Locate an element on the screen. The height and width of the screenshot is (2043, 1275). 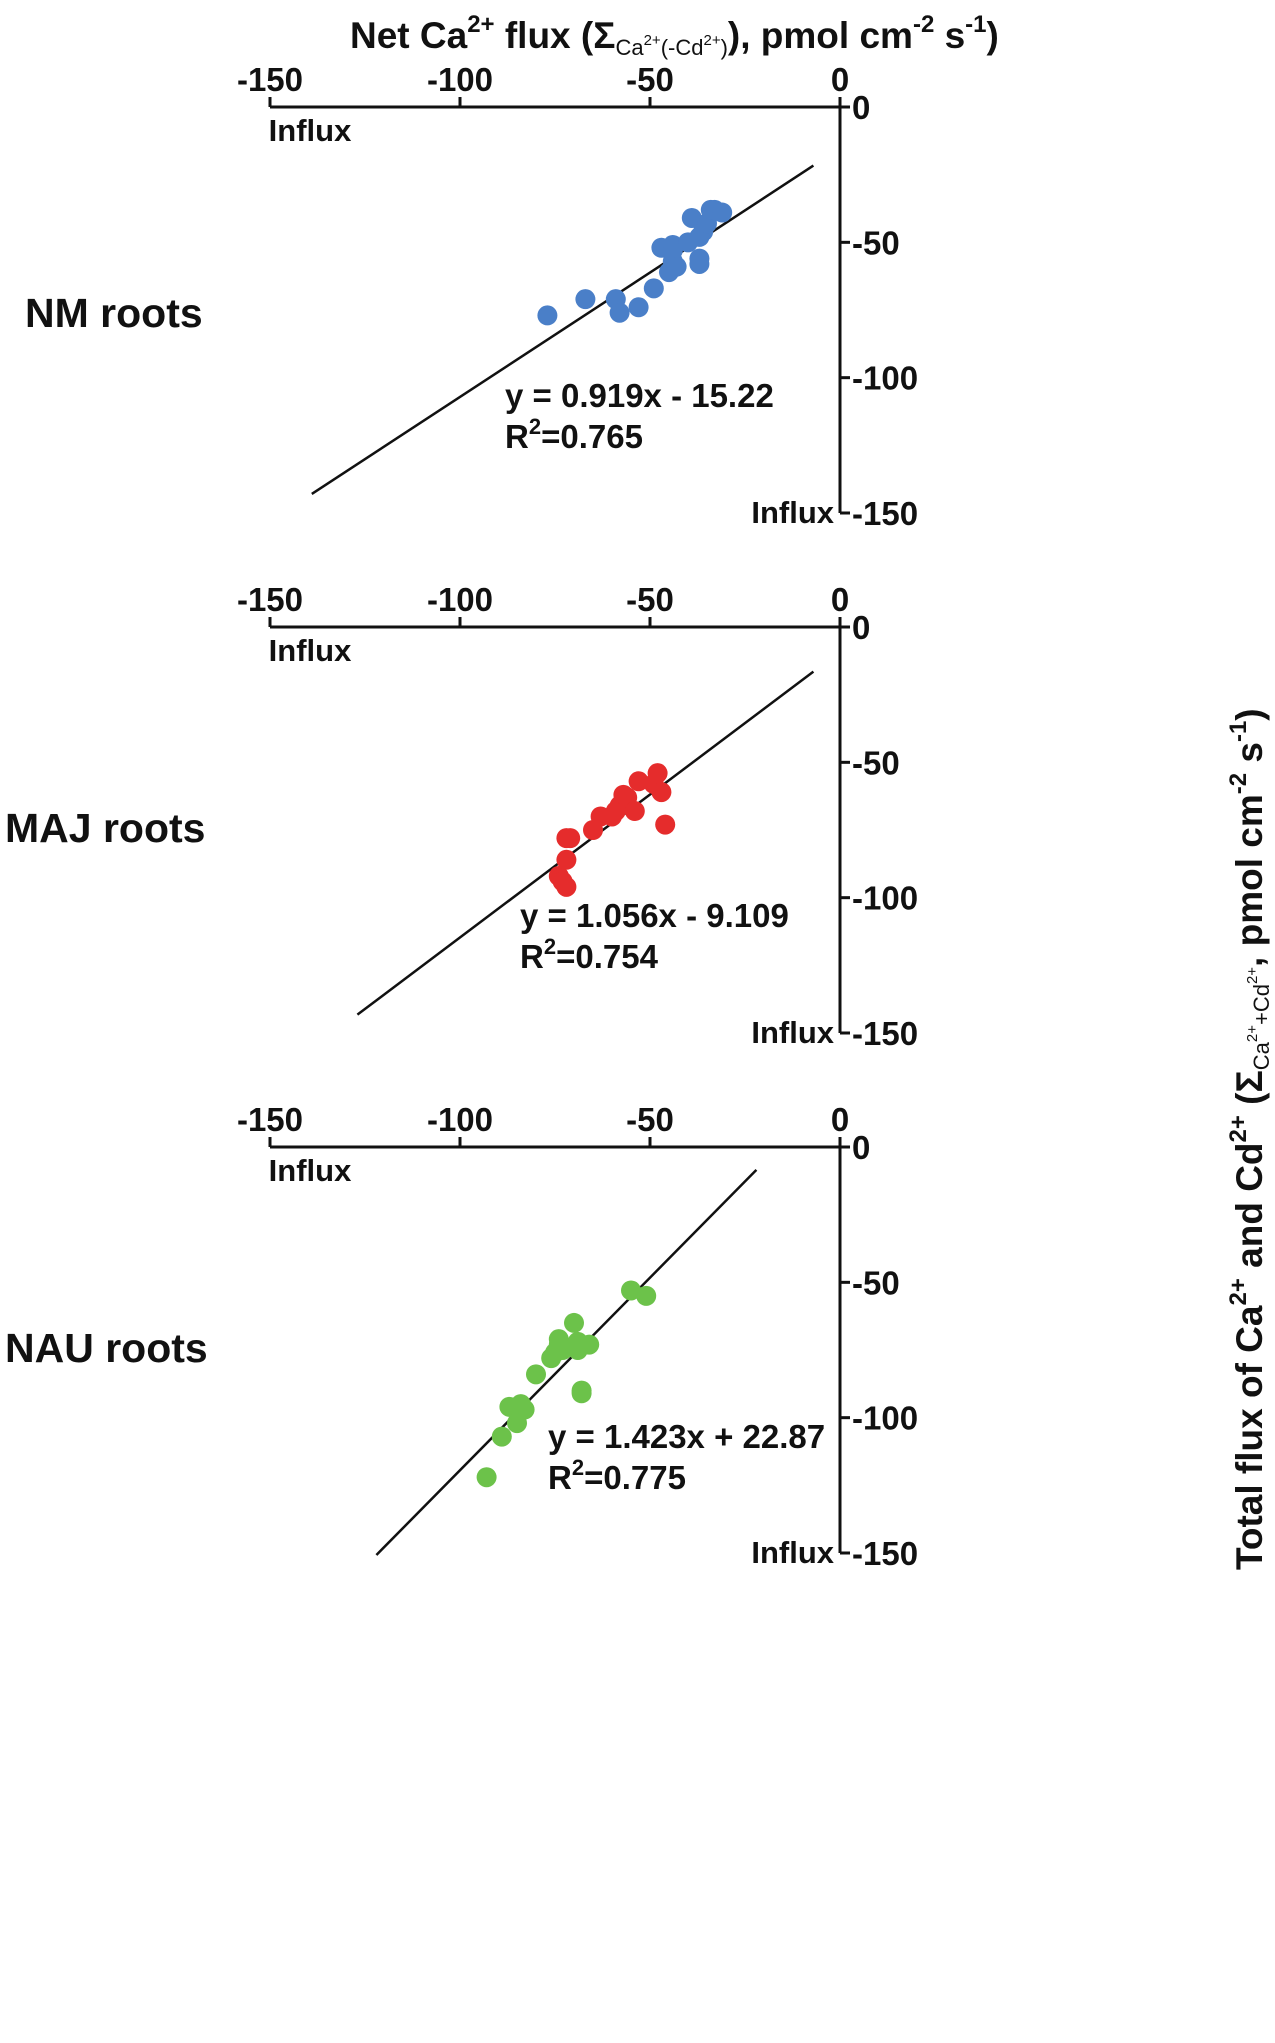
row-label: NAU roots is located at coordinates (106, 1348).